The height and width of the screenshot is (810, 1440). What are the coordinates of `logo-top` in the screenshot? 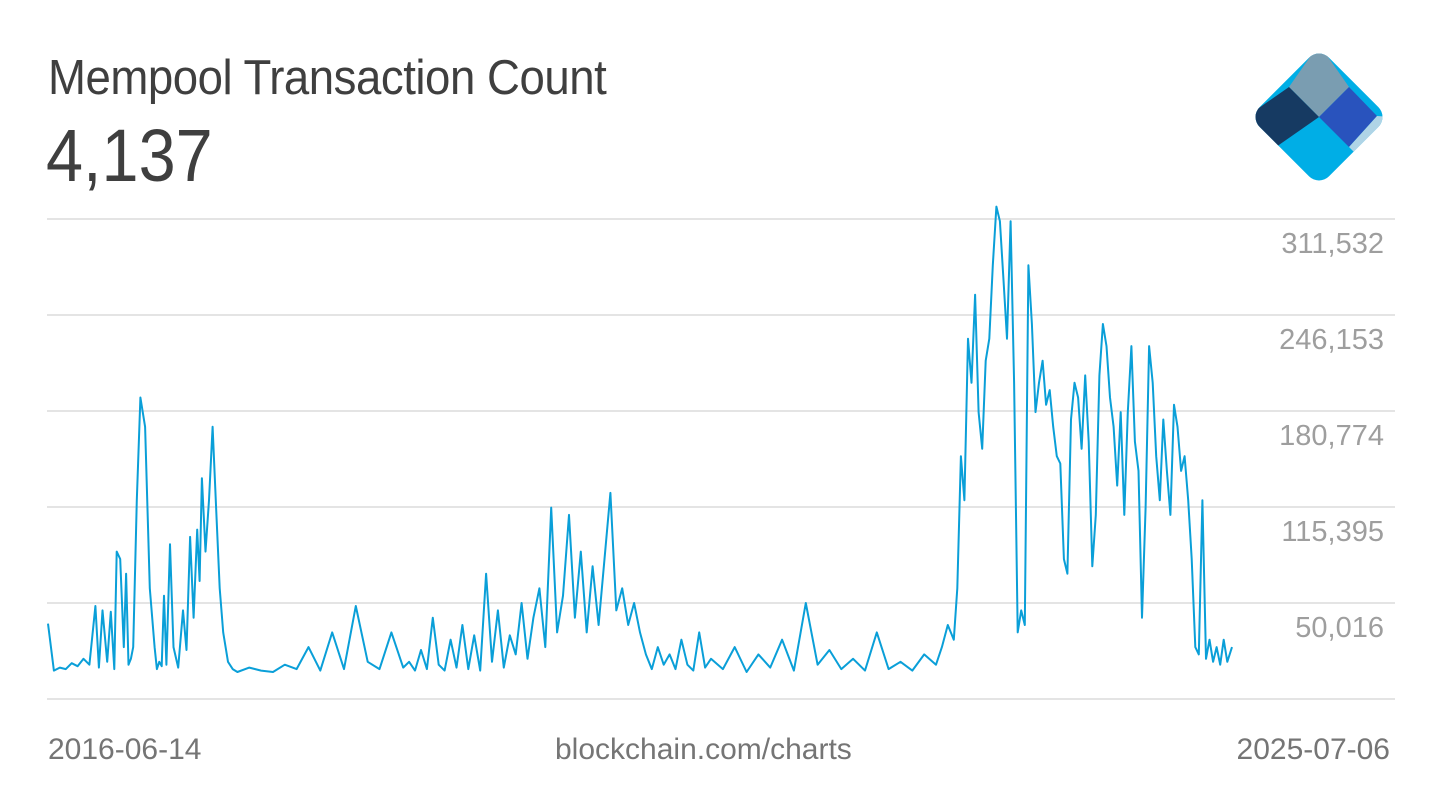 It's located at (1319, 82).